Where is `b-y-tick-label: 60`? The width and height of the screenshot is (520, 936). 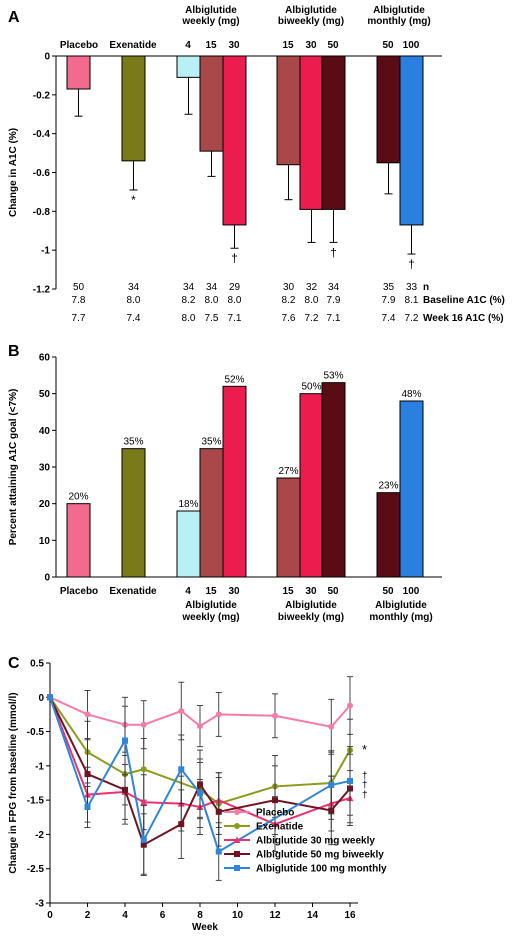 b-y-tick-label: 60 is located at coordinates (45, 358).